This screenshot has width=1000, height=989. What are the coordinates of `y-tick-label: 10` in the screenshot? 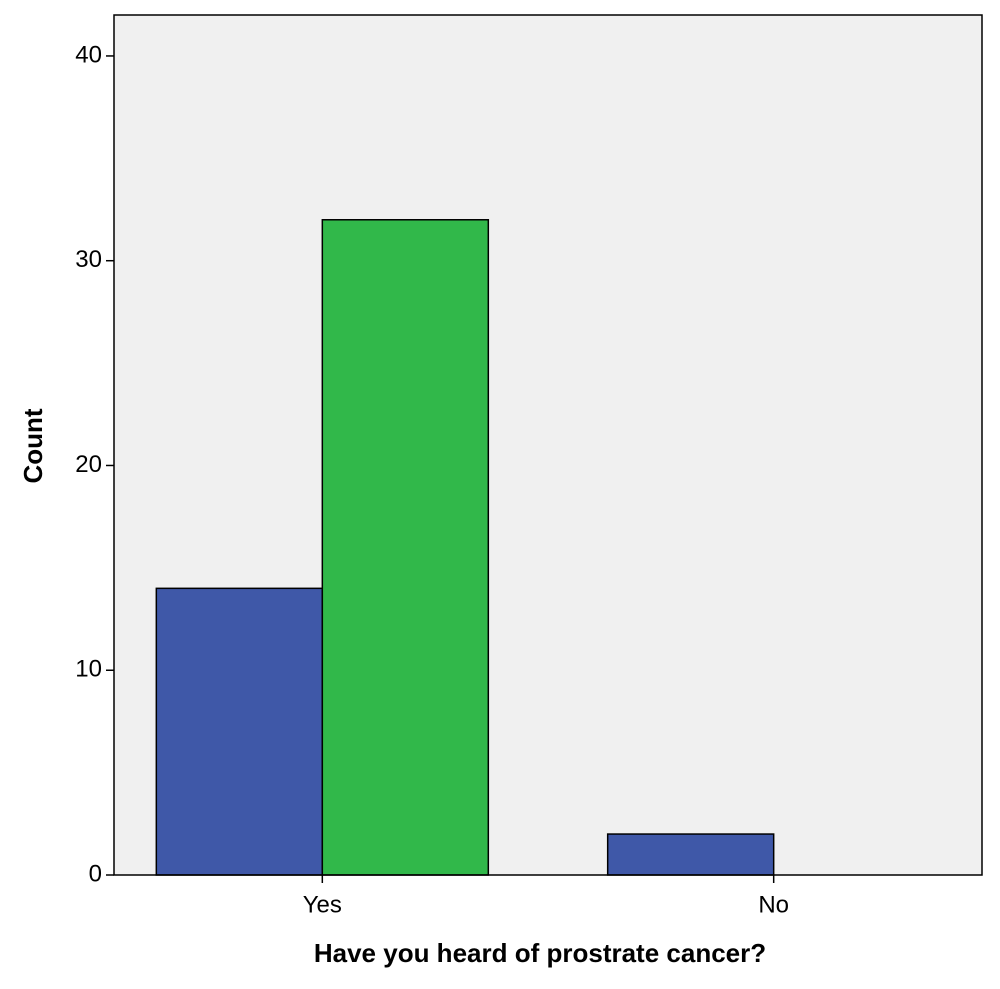 It's located at (88, 669).